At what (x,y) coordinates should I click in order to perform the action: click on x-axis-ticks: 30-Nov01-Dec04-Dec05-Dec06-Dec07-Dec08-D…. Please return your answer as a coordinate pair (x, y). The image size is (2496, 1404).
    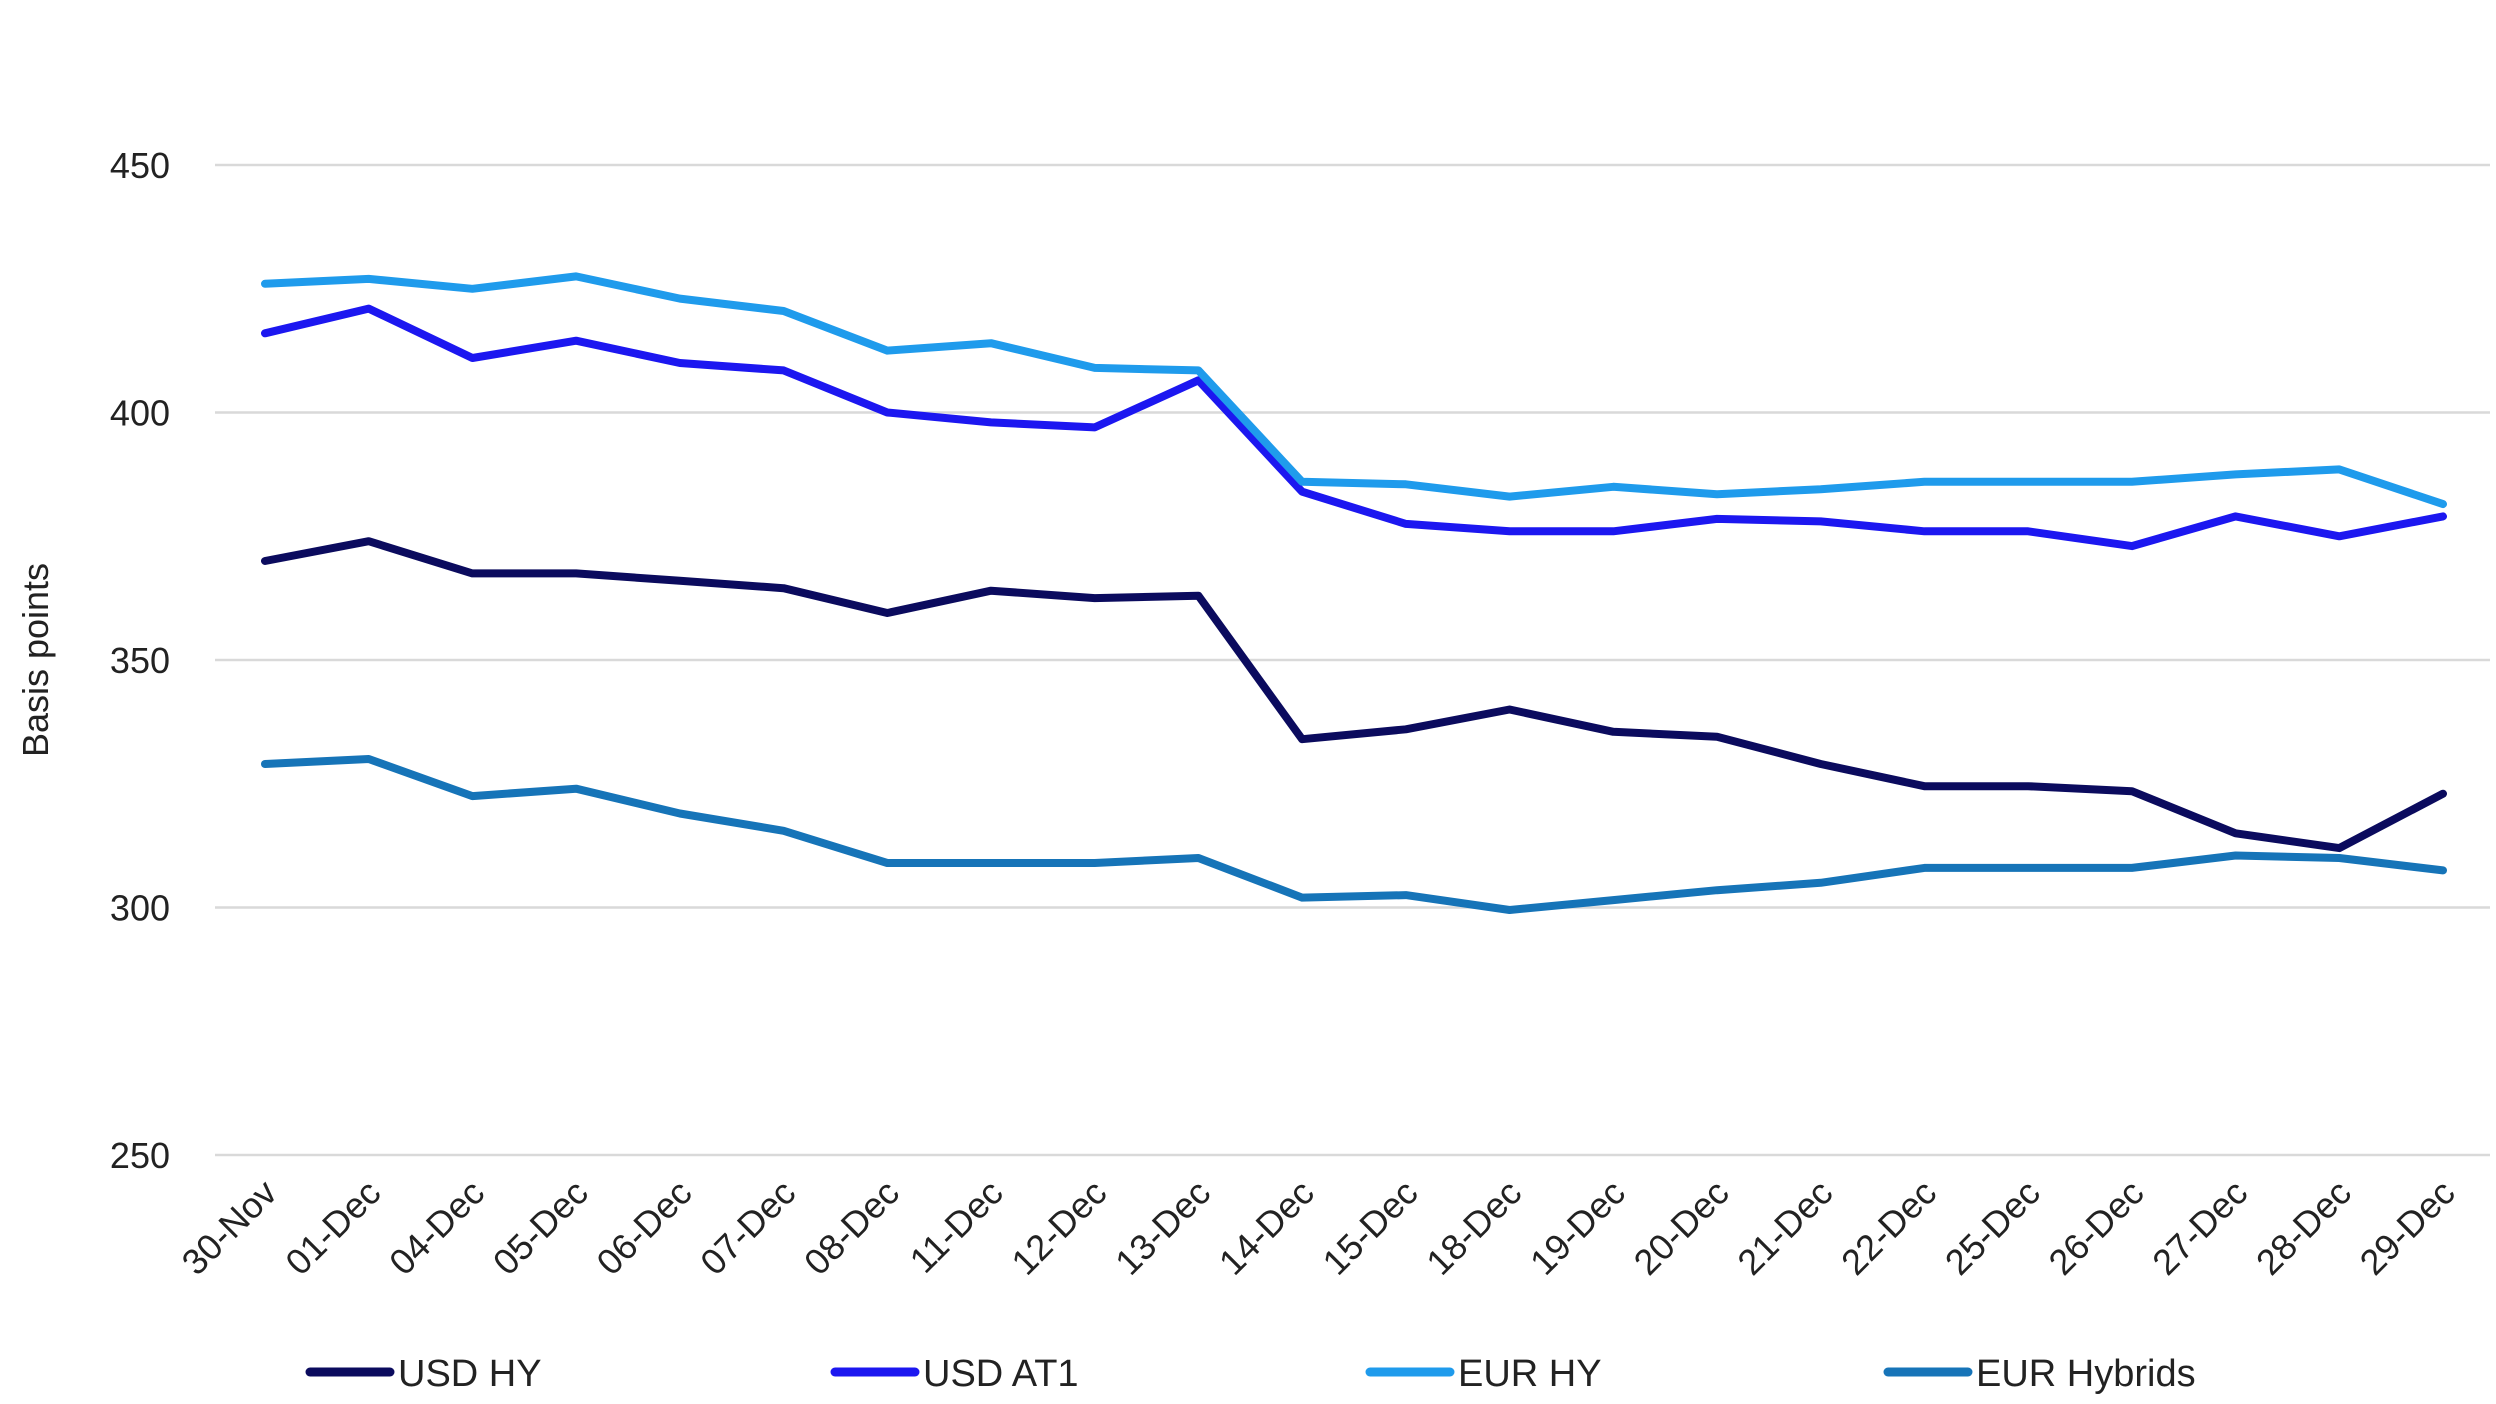
    Looking at the image, I should click on (1318, 1227).